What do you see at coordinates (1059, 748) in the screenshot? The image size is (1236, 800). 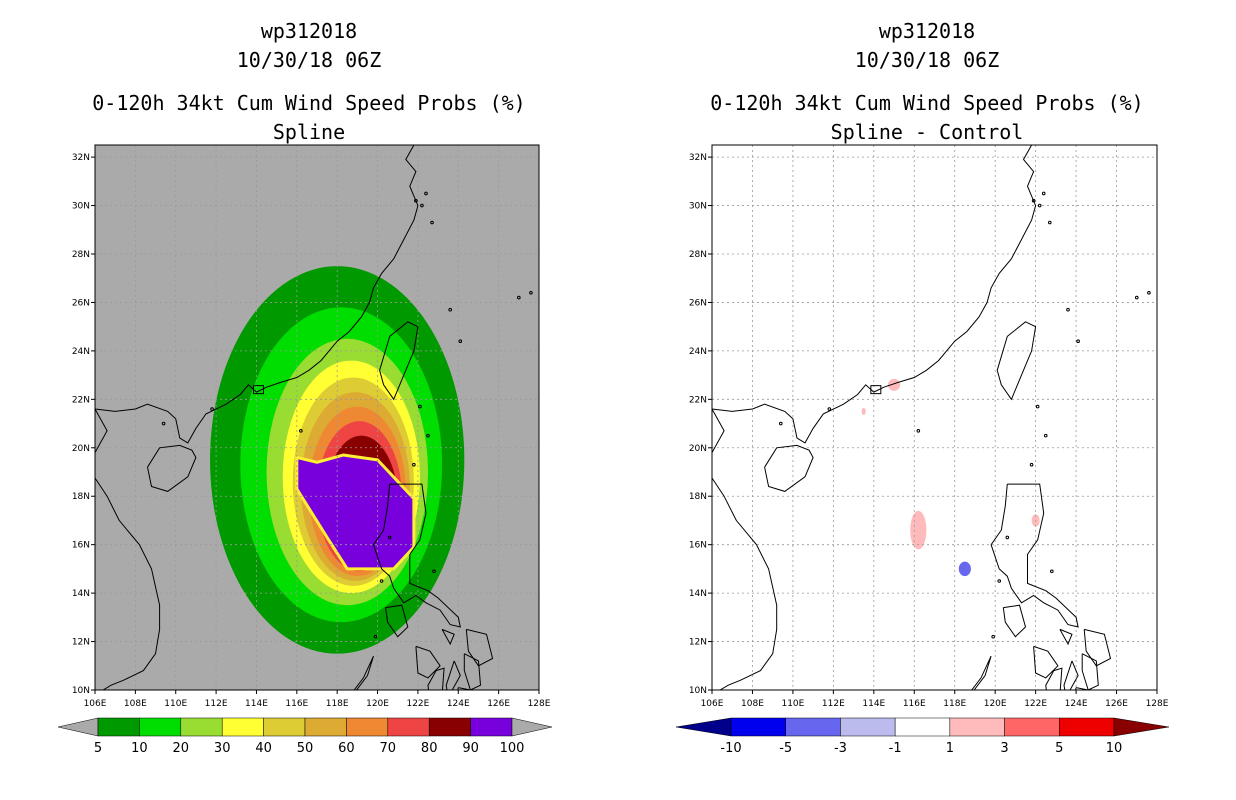 I see `colorbar-label-6: 5` at bounding box center [1059, 748].